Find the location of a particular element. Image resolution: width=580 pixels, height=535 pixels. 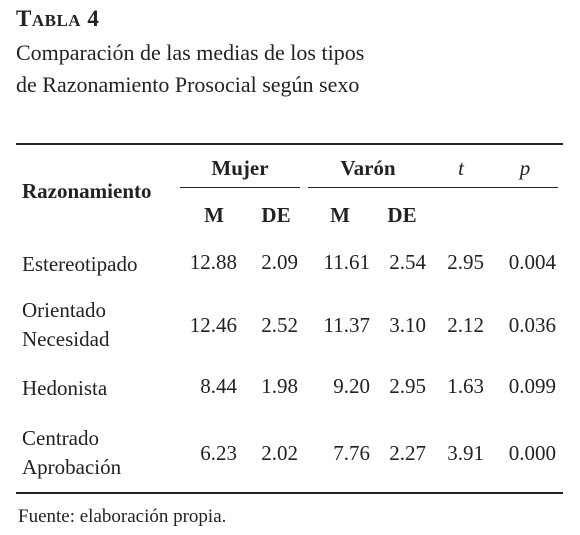

table-label: TABLA 4 is located at coordinates (57, 19).